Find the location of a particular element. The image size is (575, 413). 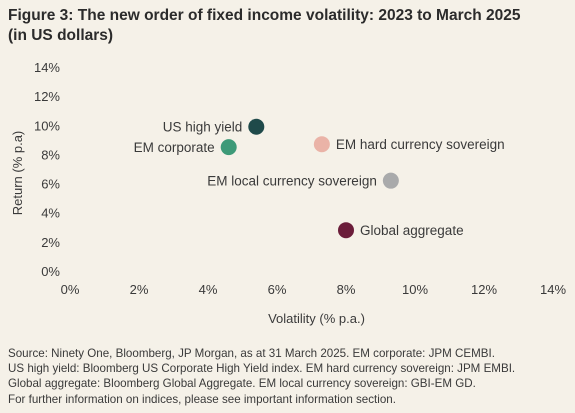

x-tick-label: 4% is located at coordinates (208, 289).